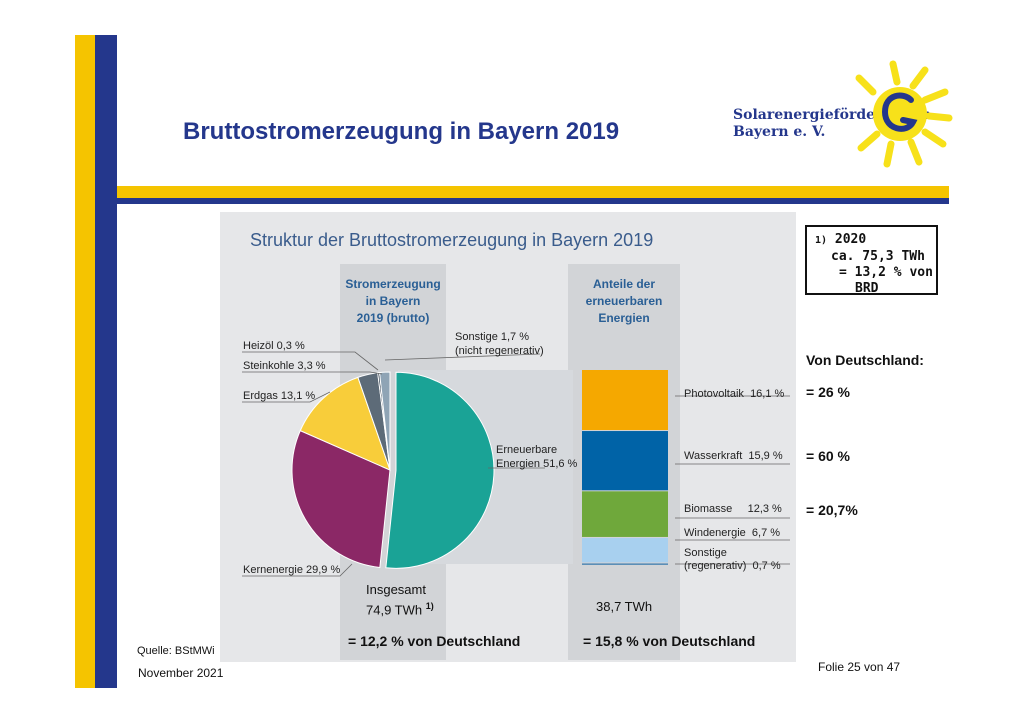  I want to click on label-erneuerbare: Erneuerbare Energien 51,6 %, so click(536, 457).